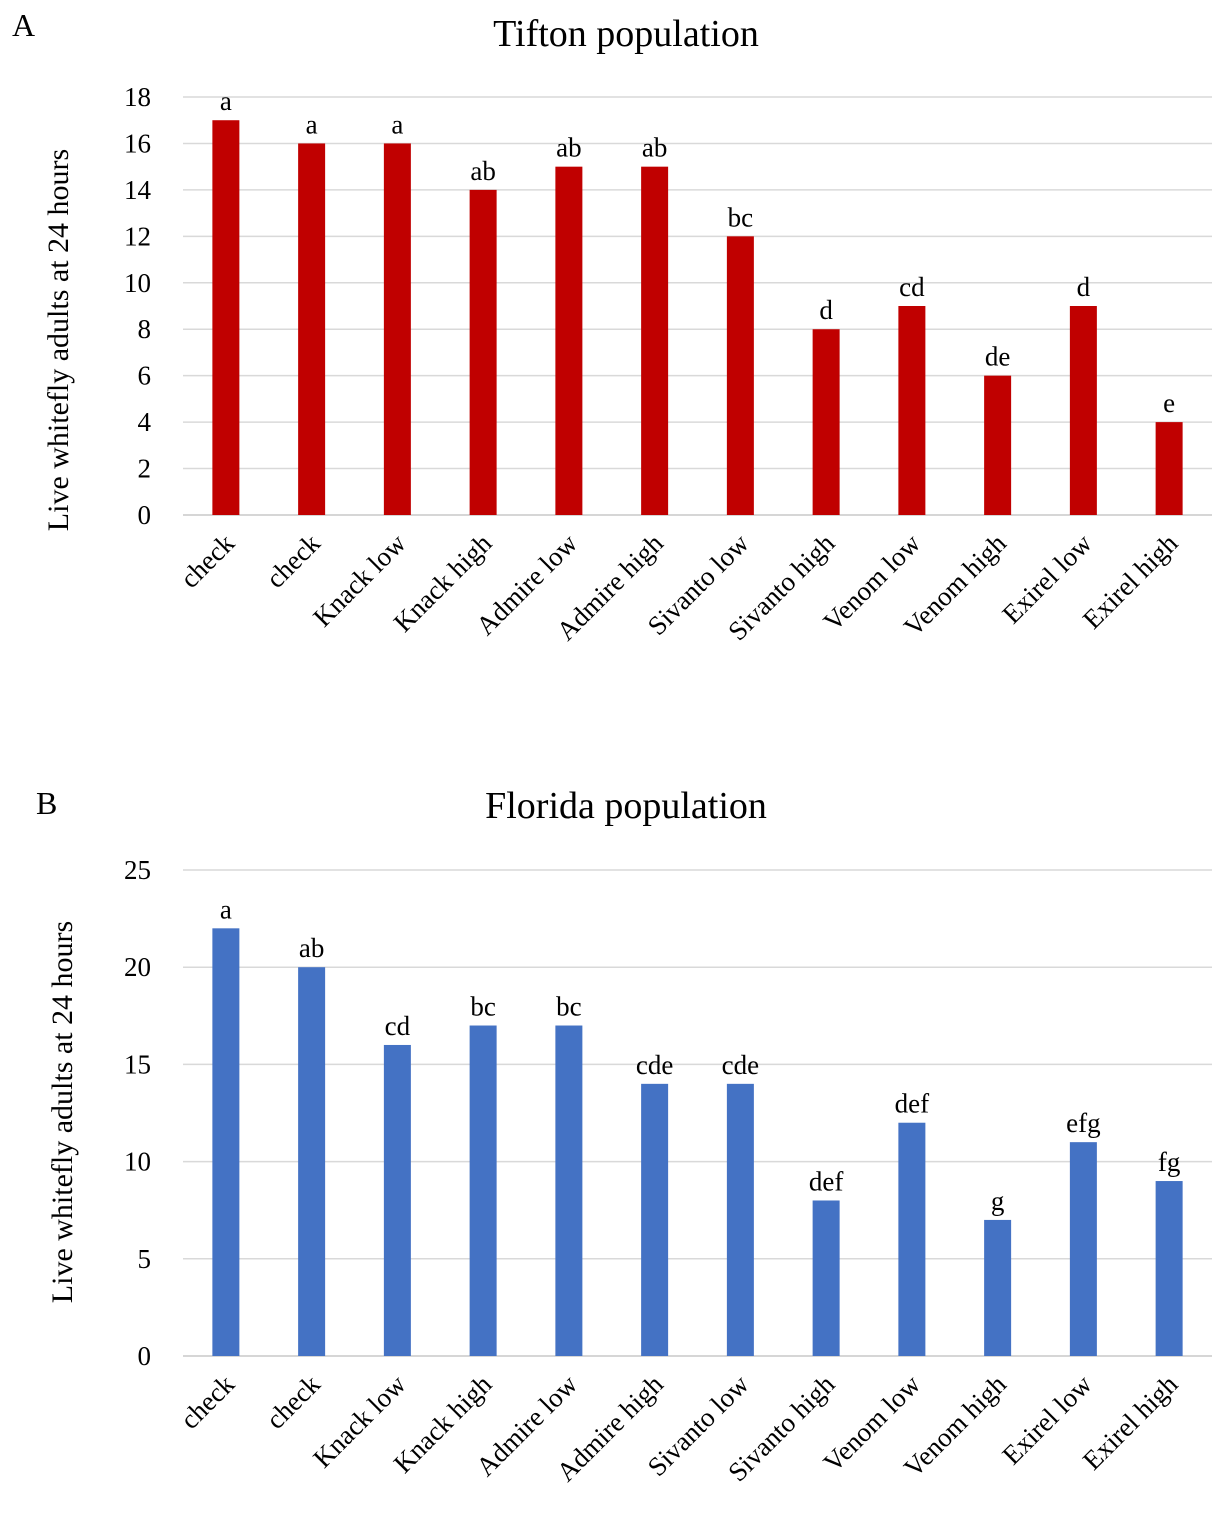  Describe the element at coordinates (138, 190) in the screenshot. I see `y-tick-label: 14` at that location.